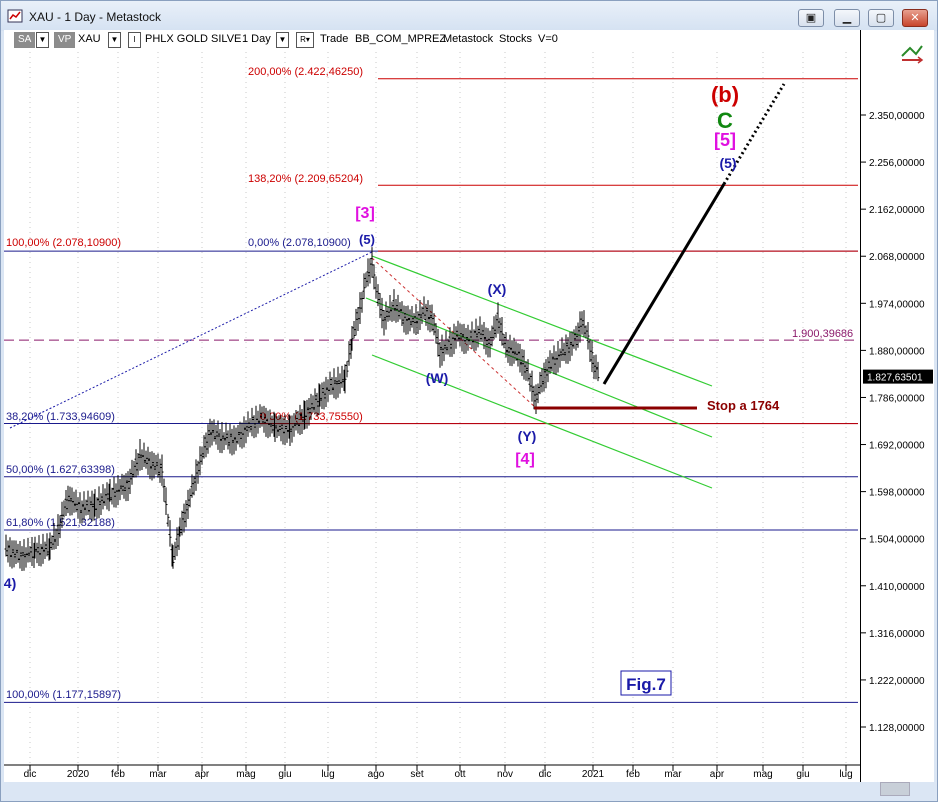 The width and height of the screenshot is (938, 802). Describe the element at coordinates (897, 493) in the screenshot. I see `price-axis-label: 1.598,00000` at that location.